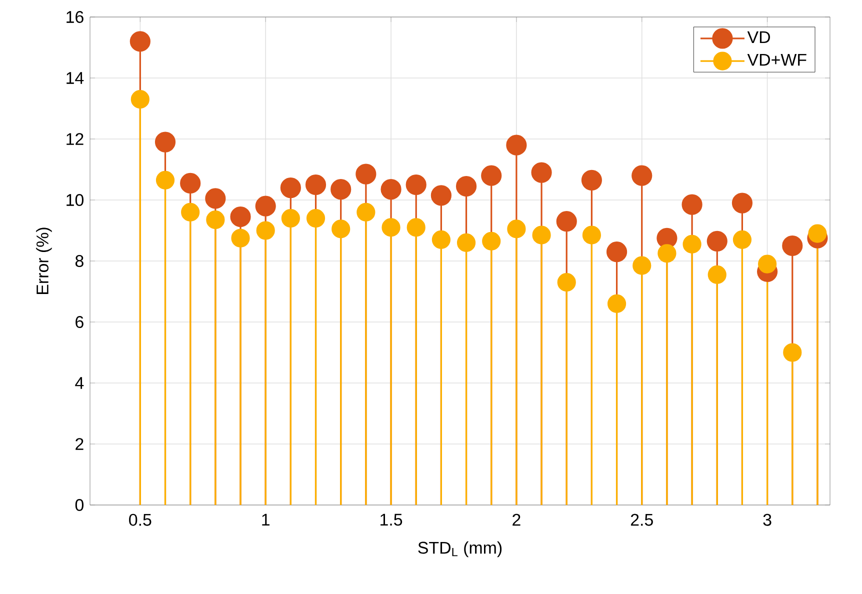  Describe the element at coordinates (79, 383) in the screenshot. I see `y-tick-label: 4` at that location.